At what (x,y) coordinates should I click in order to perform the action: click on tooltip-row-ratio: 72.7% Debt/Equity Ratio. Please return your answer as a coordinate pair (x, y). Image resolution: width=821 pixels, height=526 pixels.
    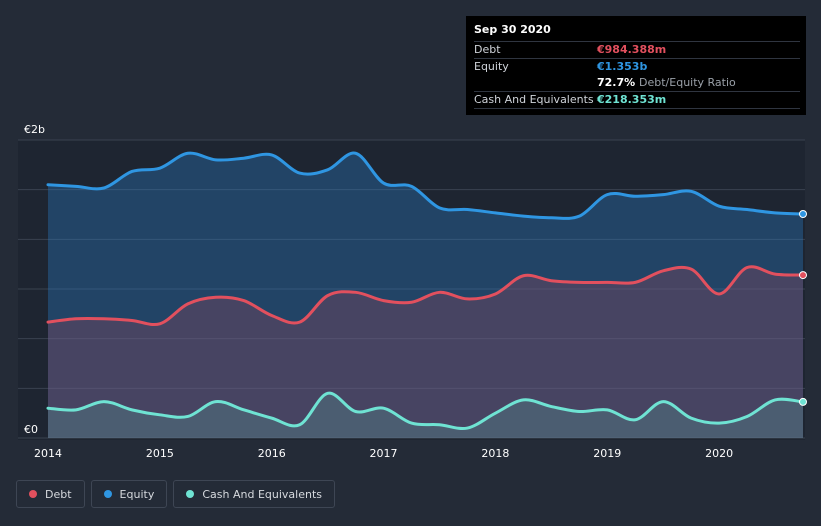
    Looking at the image, I should click on (637, 83).